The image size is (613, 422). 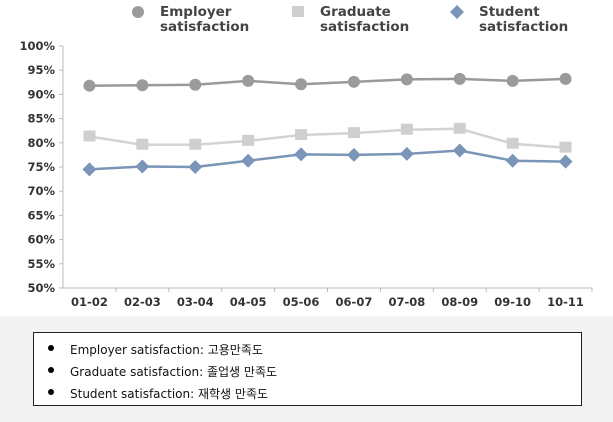 What do you see at coordinates (41, 264) in the screenshot?
I see `y-tick-label: 55%` at bounding box center [41, 264].